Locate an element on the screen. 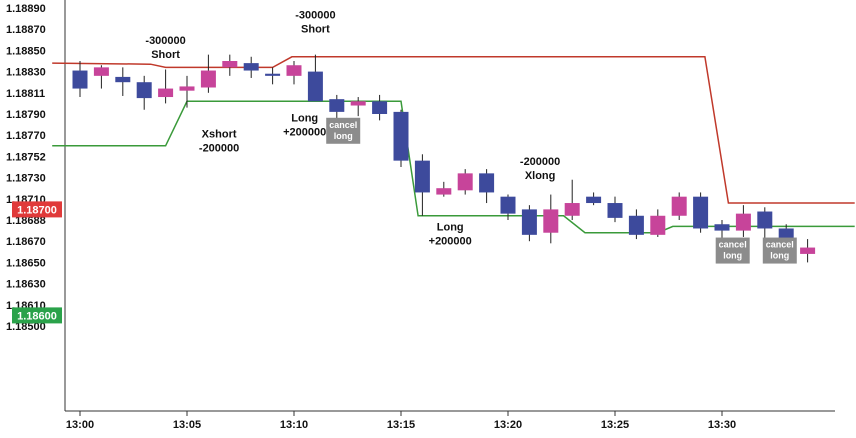 This screenshot has height=438, width=856. price-badge-label: 1.18600 is located at coordinates (37, 316).